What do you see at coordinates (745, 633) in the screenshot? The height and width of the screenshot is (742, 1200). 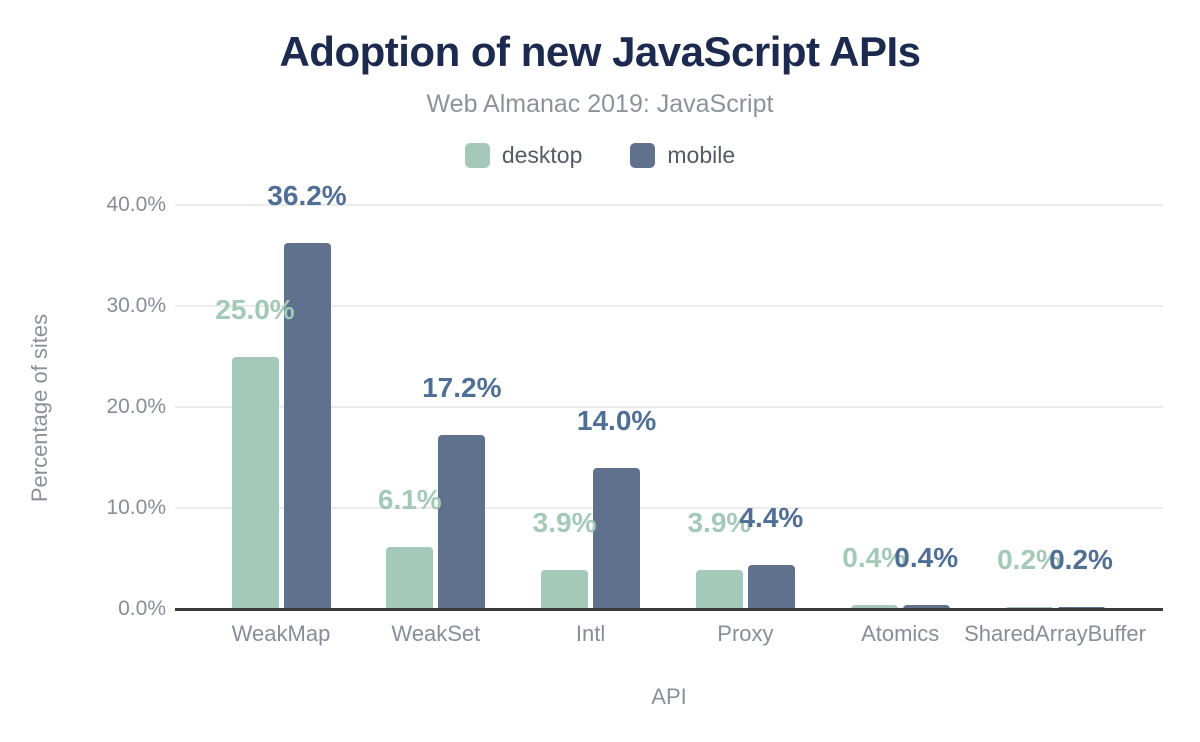 I see `x-tick-label-proxy: Proxy` at bounding box center [745, 633].